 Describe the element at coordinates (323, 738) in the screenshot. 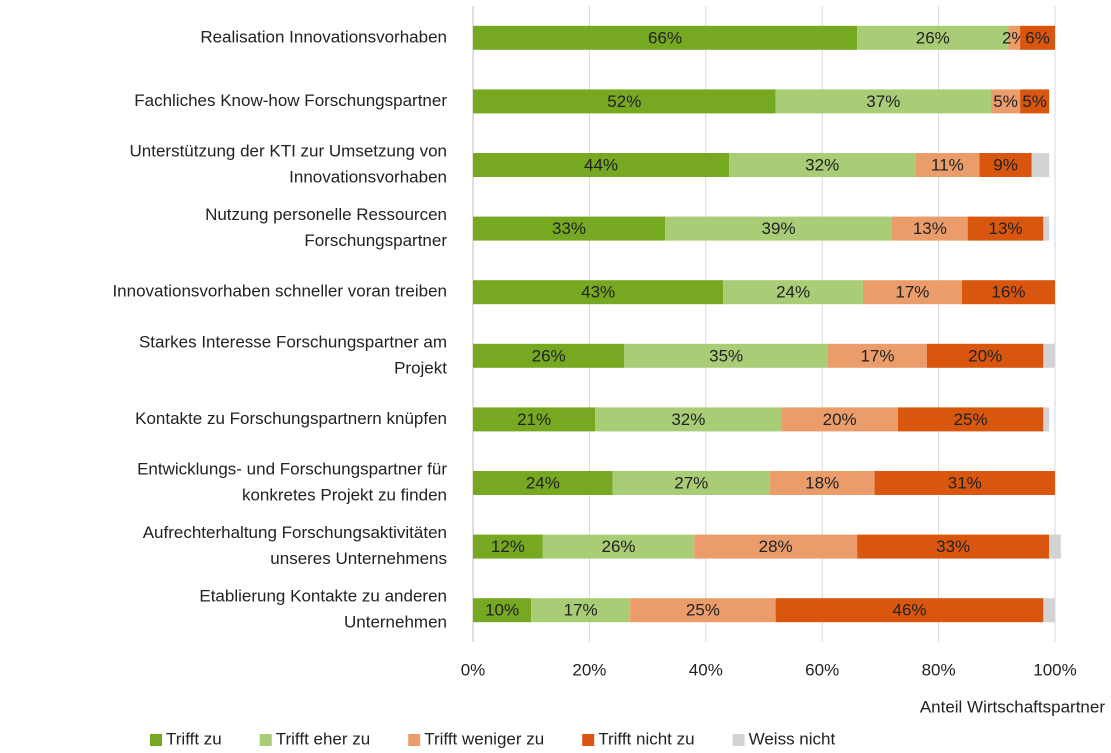

I see `legend-label: Trifft eher zu` at that location.